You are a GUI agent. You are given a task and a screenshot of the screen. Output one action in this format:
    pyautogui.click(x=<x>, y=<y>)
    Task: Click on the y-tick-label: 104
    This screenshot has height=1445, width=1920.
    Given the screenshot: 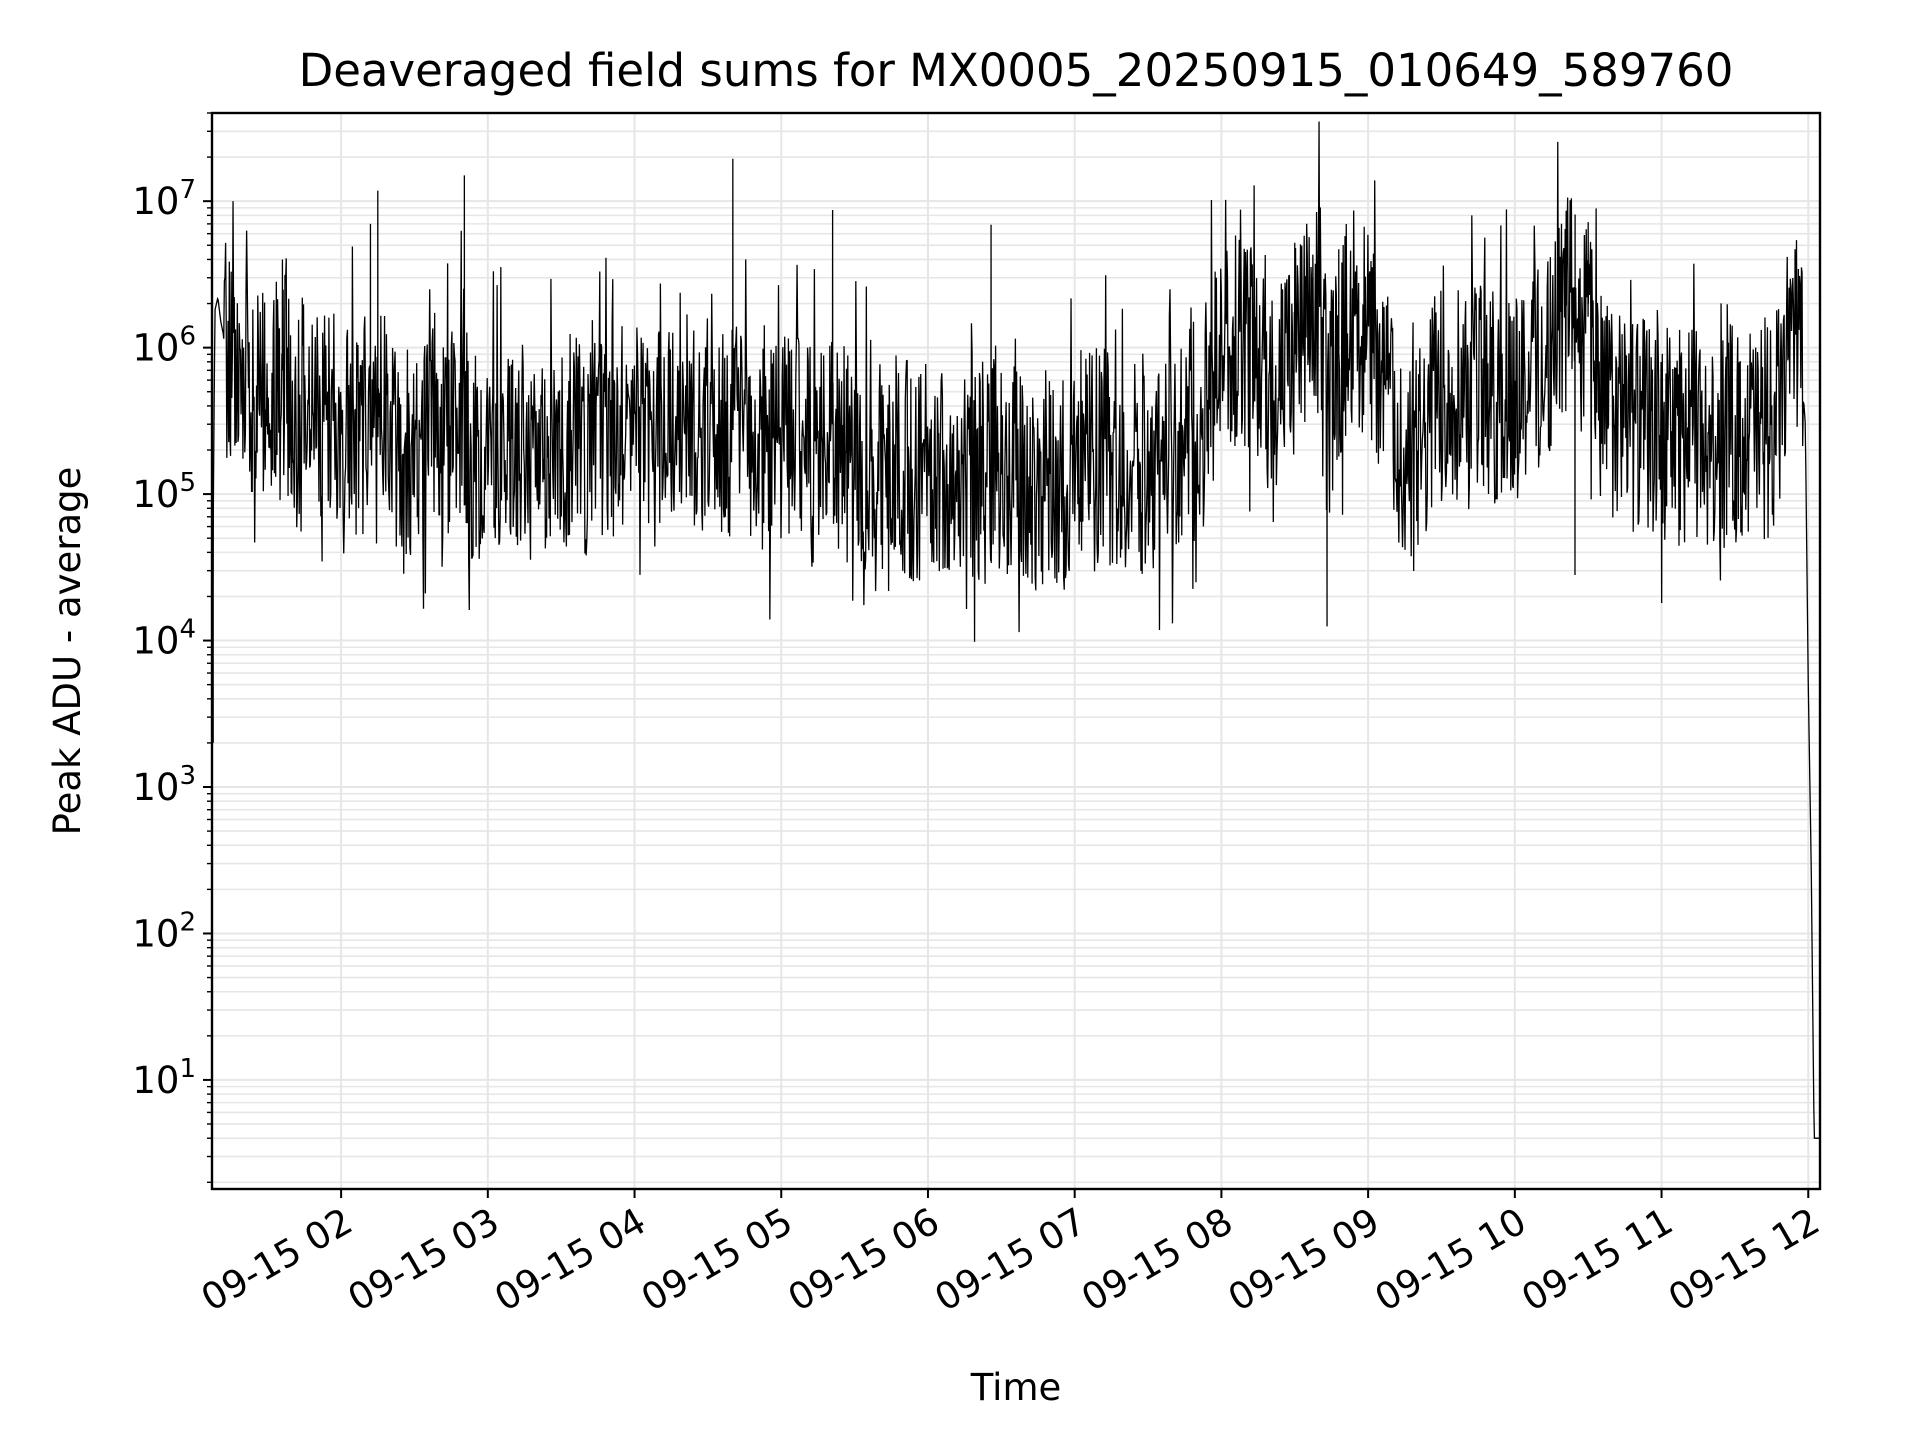 What is the action you would take?
    pyautogui.click(x=164, y=639)
    